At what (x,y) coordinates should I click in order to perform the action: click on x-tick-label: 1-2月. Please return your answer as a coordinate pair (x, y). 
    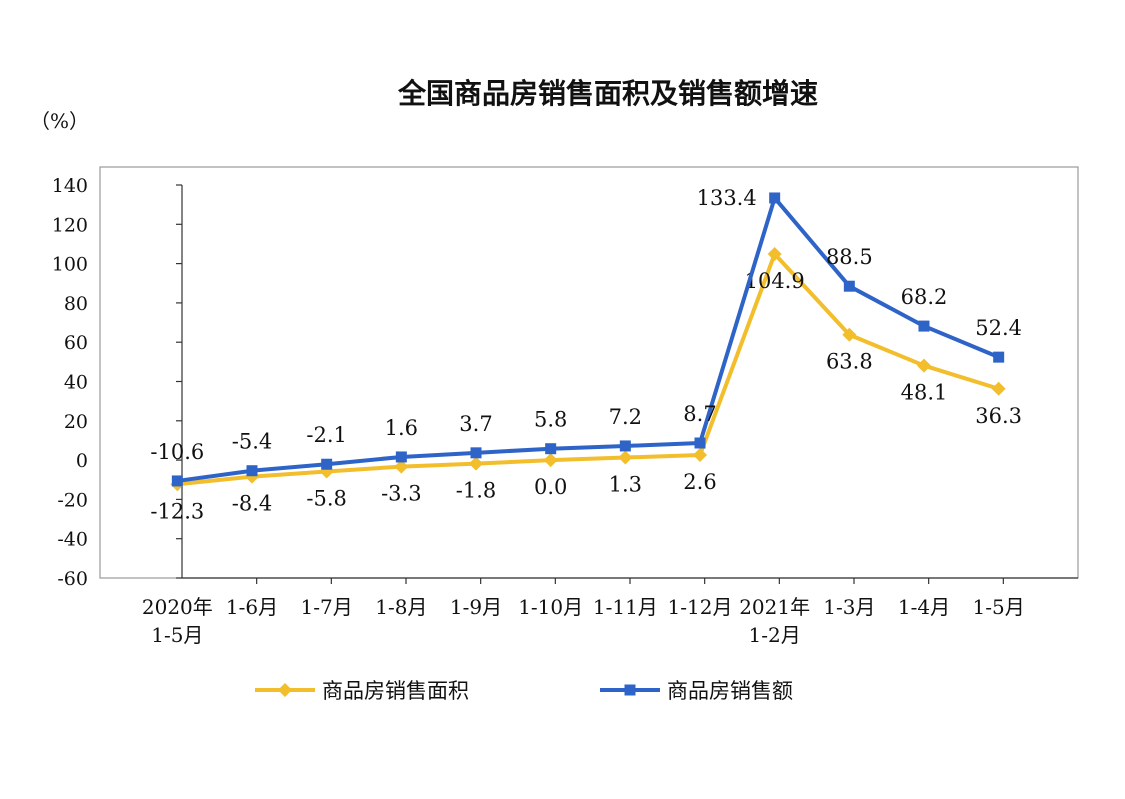
    Looking at the image, I should click on (775, 635).